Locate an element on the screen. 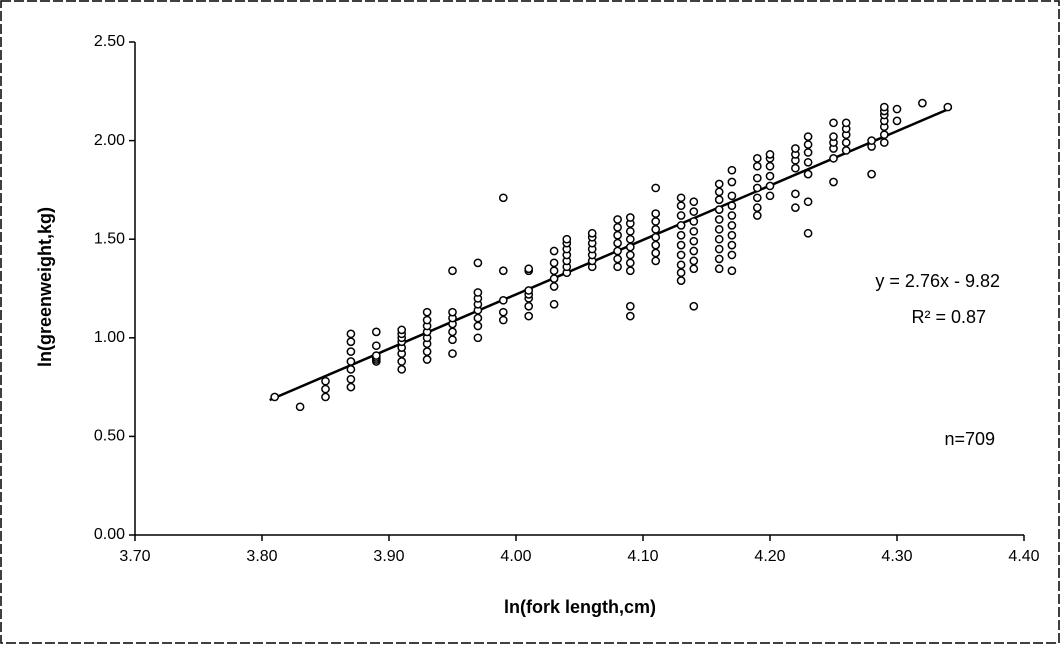 This screenshot has height=646, width=1062. equation: y = 2.76x - 9.82 is located at coordinates (937, 281).